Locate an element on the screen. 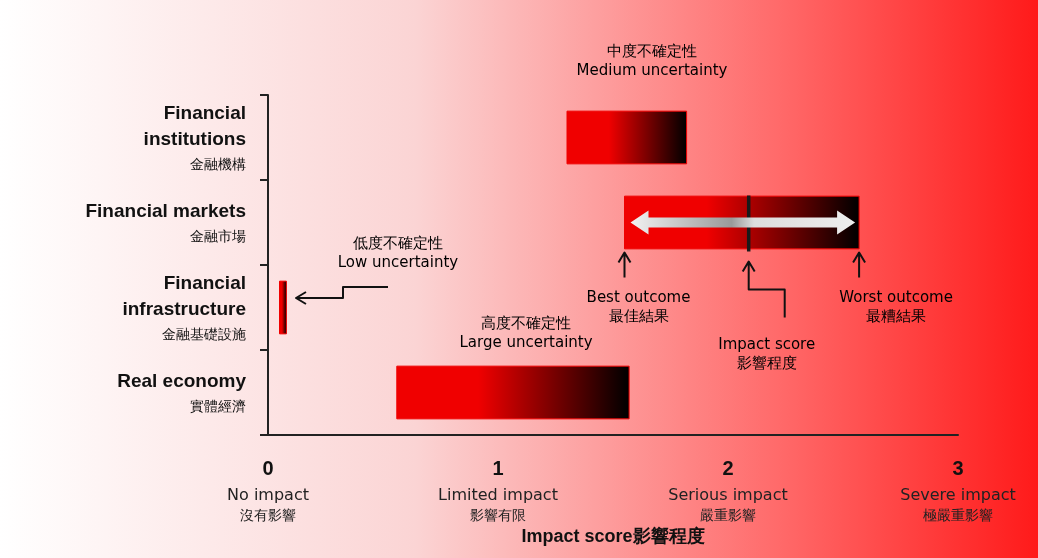 The image size is (1038, 558). text: 中度不確定性 Medium uncertainty is located at coordinates (652, 60).